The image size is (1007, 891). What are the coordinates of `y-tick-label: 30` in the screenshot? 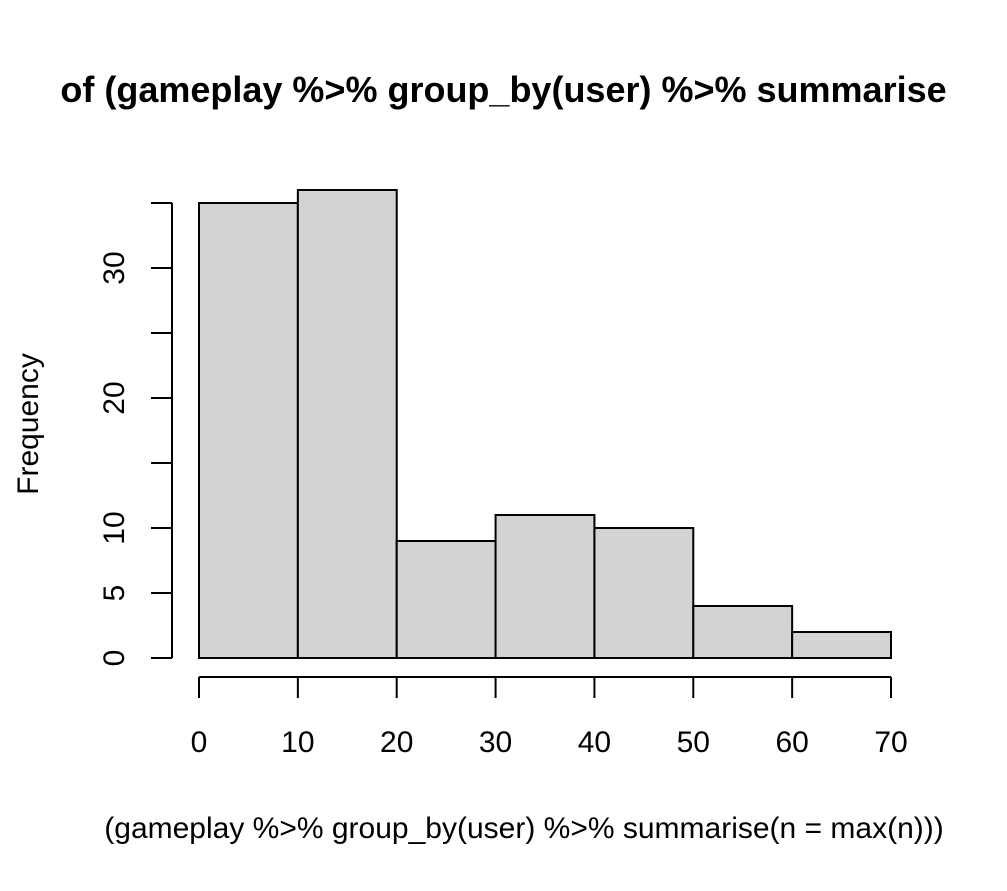 It's located at (114, 267).